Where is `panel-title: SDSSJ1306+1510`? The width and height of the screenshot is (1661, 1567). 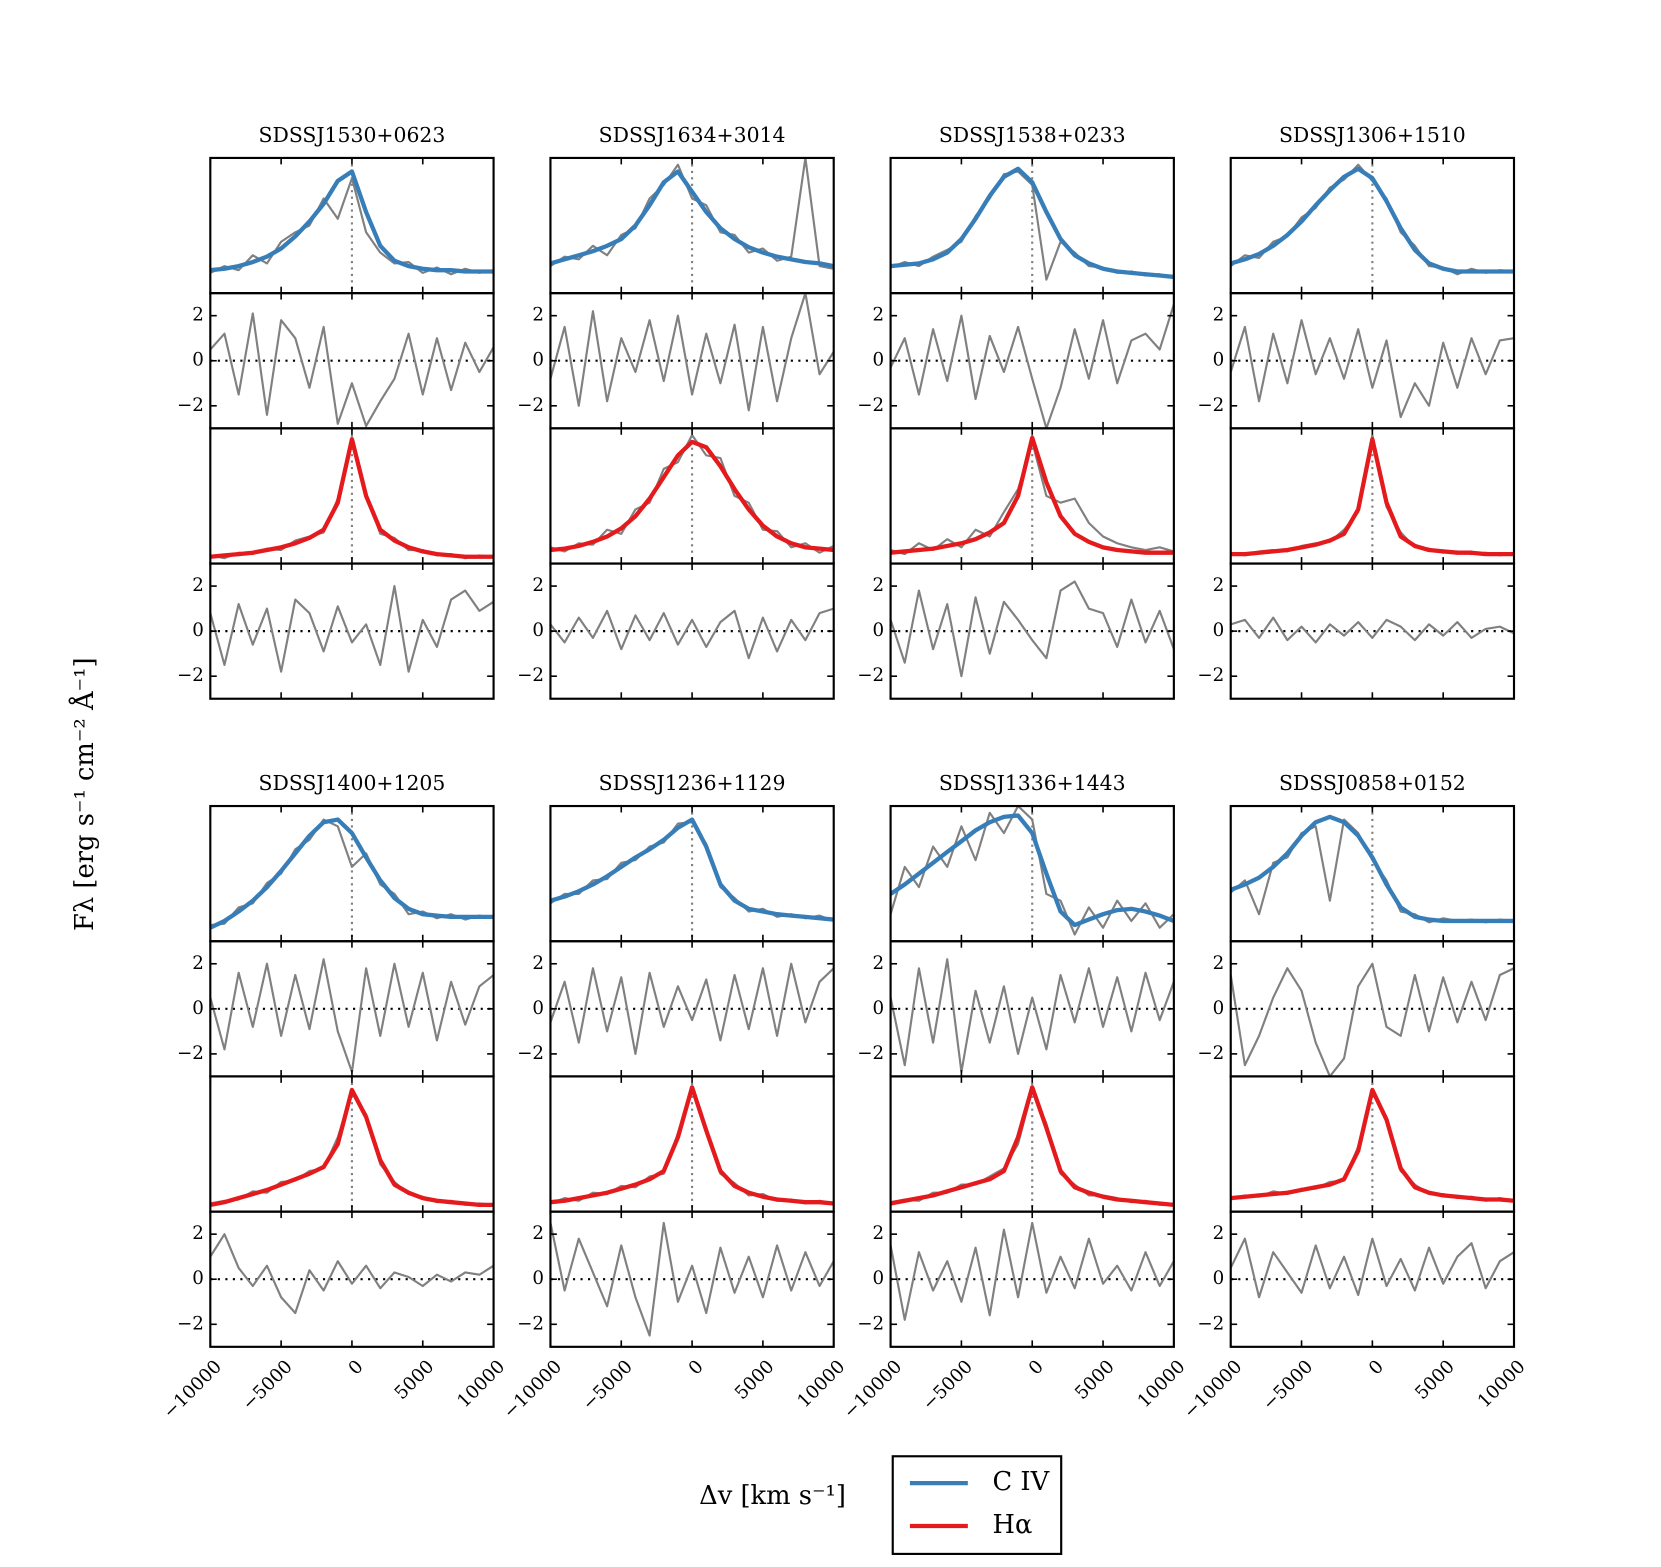 panel-title: SDSSJ1306+1510 is located at coordinates (1372, 135).